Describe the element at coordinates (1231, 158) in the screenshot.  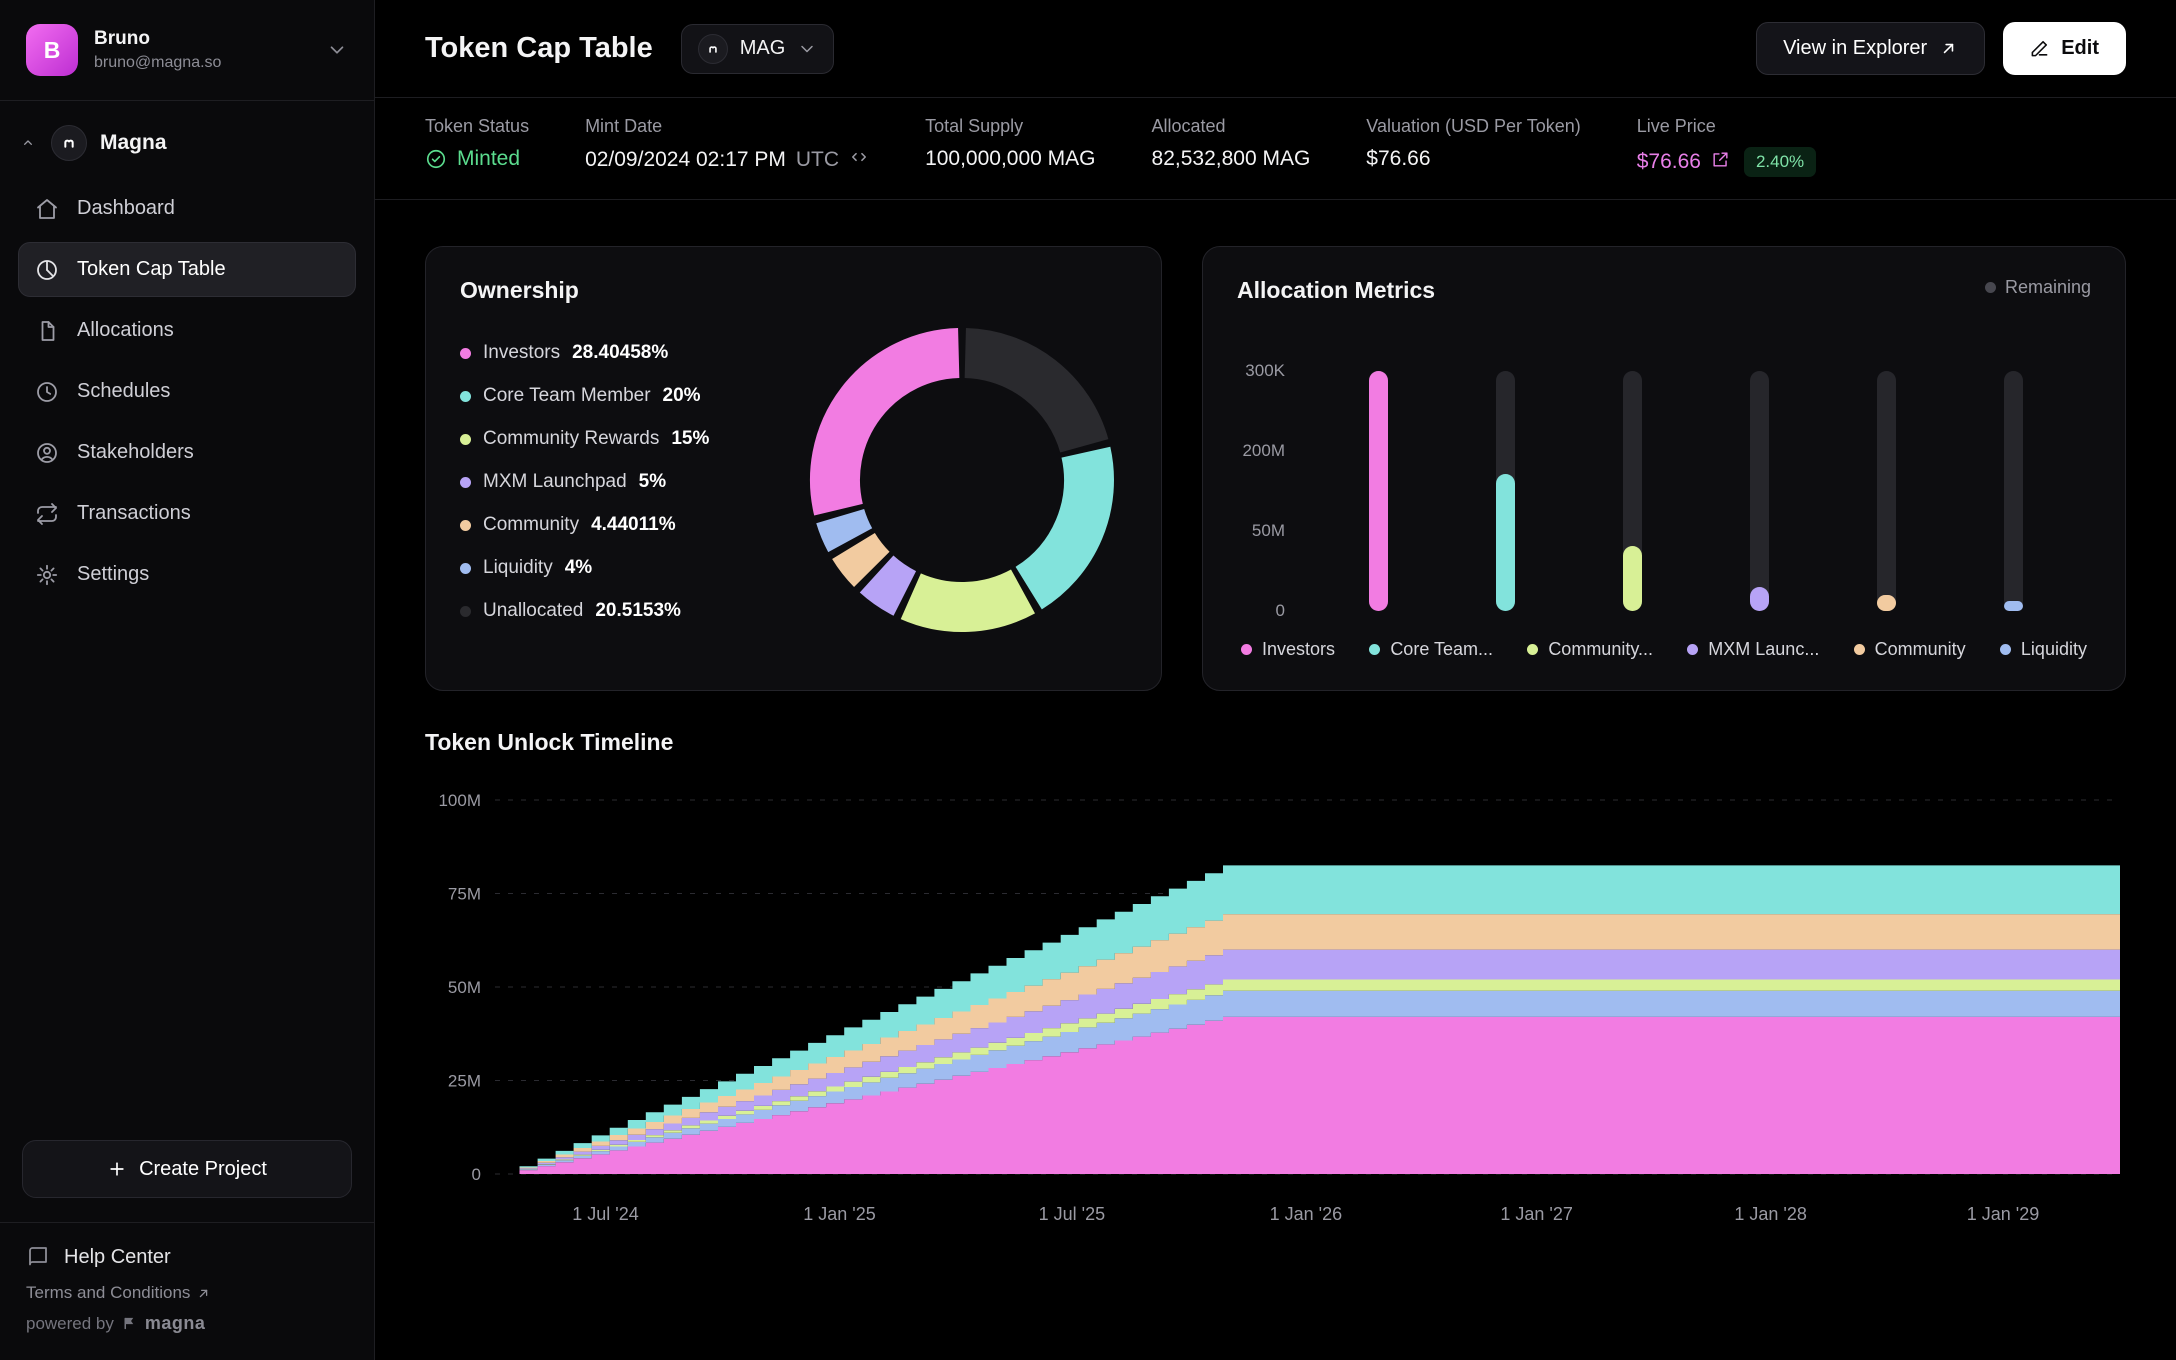
I see `stat-value: 82,532,800 MAG` at that location.